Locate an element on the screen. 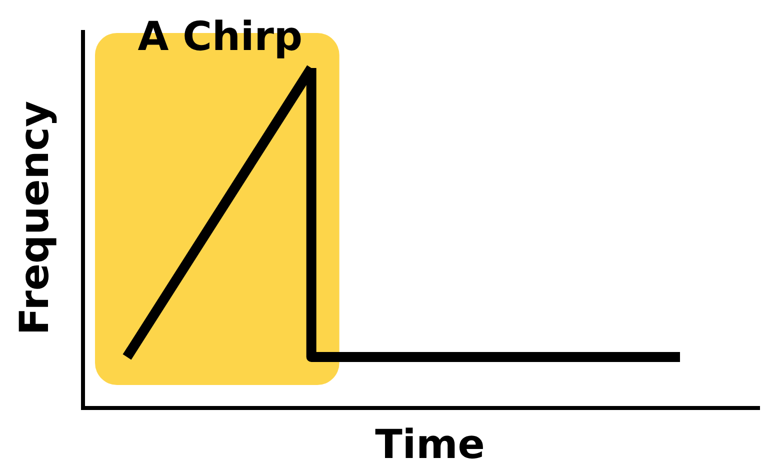 The width and height of the screenshot is (763, 472). x-axis-title: Time is located at coordinates (430, 445).